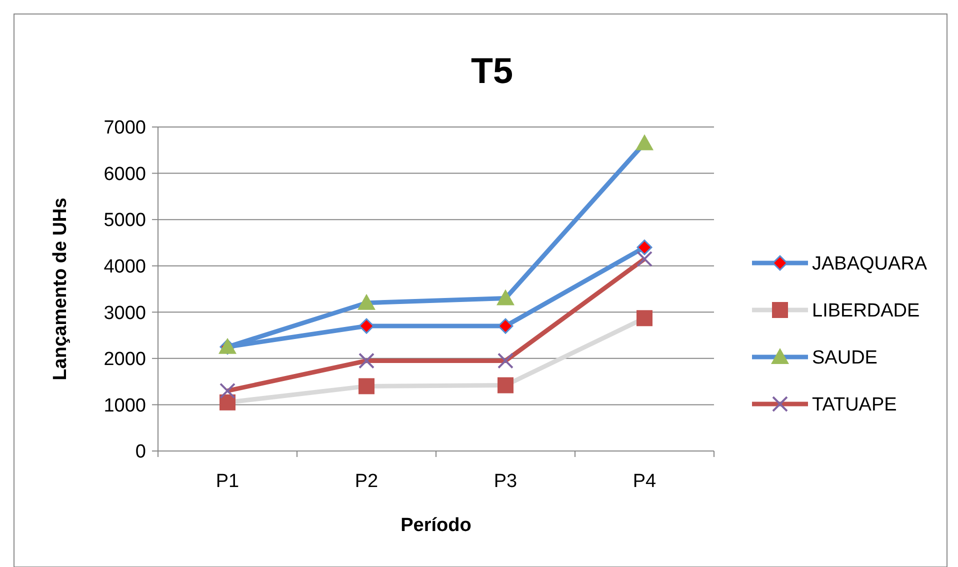 This screenshot has height=567, width=958. What do you see at coordinates (366, 481) in the screenshot?
I see `x-tick-label: P2` at bounding box center [366, 481].